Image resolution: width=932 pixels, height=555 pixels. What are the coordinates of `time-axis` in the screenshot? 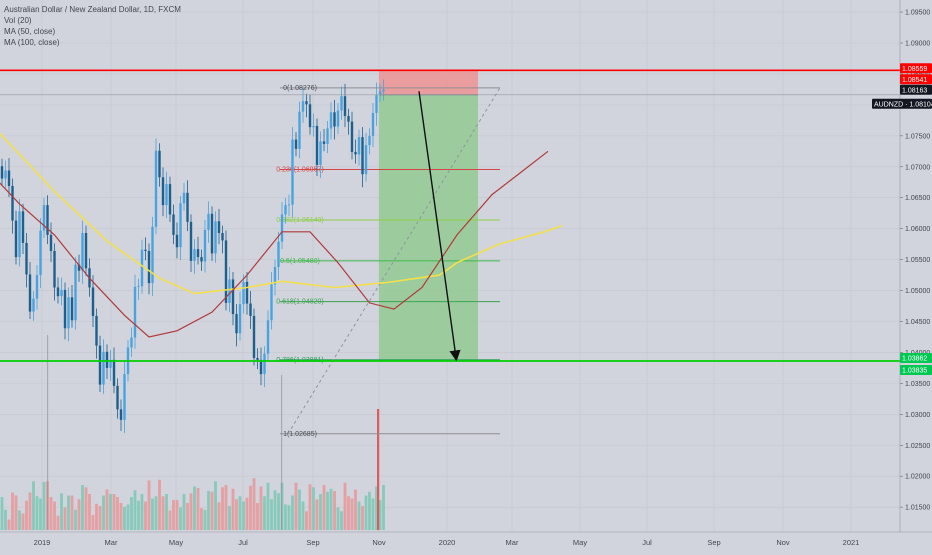 It's located at (466, 541).